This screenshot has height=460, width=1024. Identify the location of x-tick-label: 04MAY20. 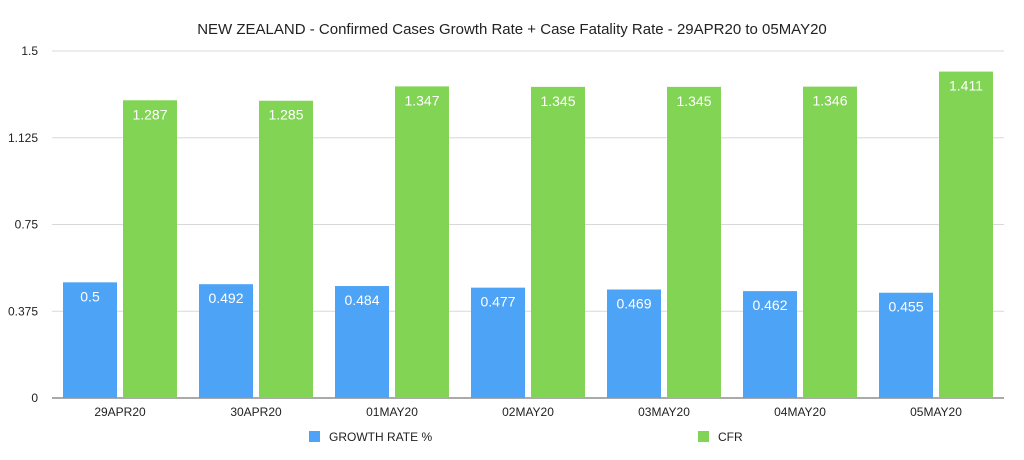
(800, 412).